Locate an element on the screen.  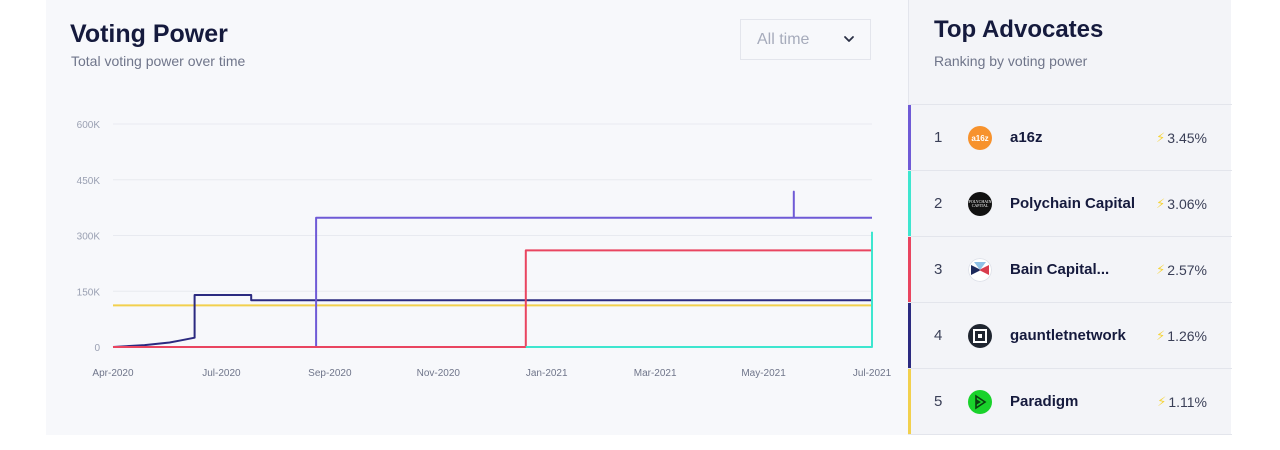
x-tick-label: May-2021 is located at coordinates (763, 373).